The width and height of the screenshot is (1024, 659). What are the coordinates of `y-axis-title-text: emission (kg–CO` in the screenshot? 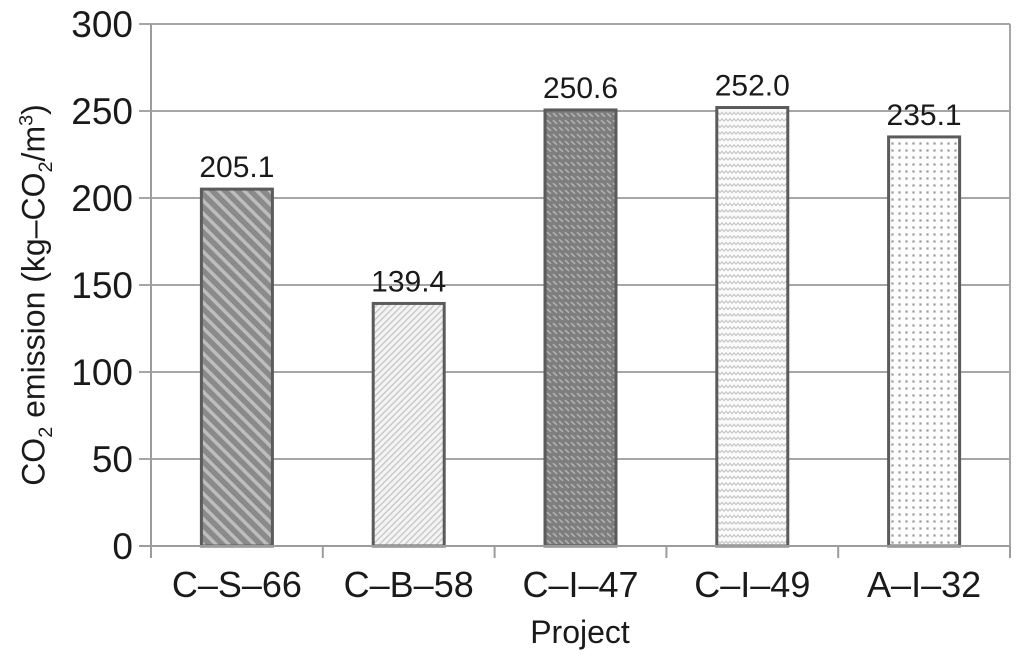 It's located at (33, 299).